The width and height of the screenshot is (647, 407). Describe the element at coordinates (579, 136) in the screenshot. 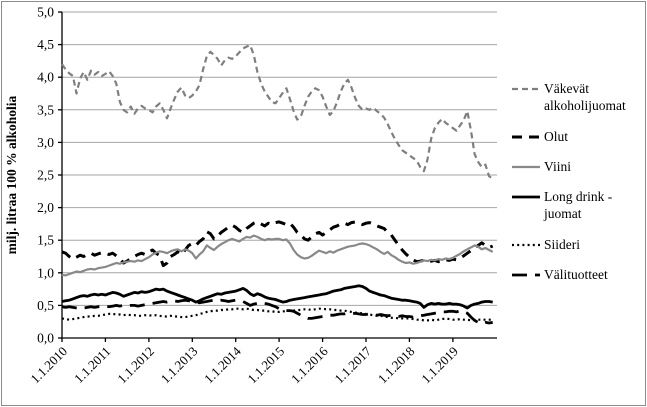

I see `legend-item-olut: Olut` at that location.